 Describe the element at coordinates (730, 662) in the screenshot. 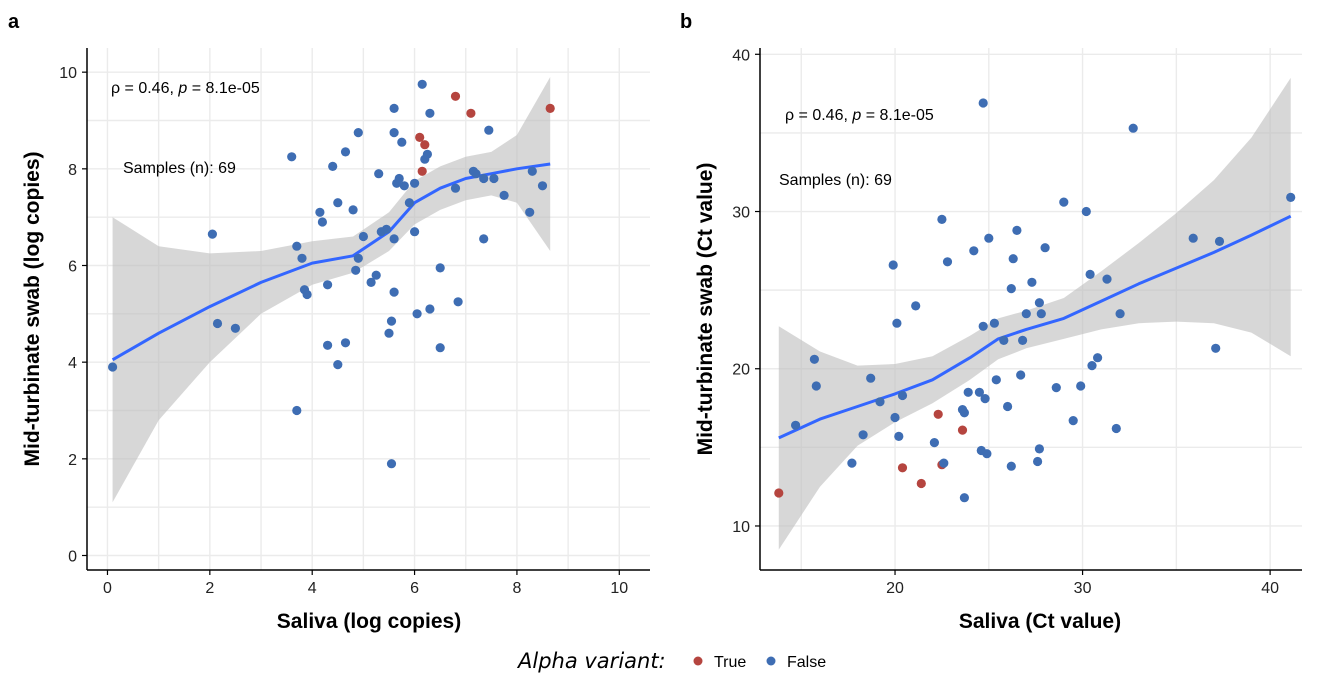

I see `legend-true-label: True` at that location.